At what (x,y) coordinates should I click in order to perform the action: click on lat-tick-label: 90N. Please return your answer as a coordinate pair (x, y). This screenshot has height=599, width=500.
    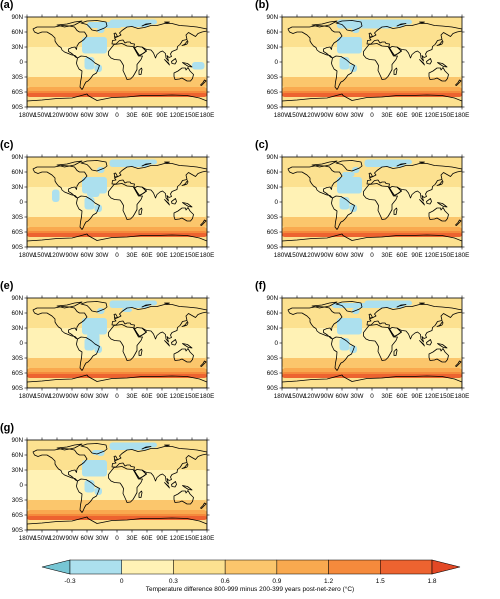
    Looking at the image, I should click on (17, 298).